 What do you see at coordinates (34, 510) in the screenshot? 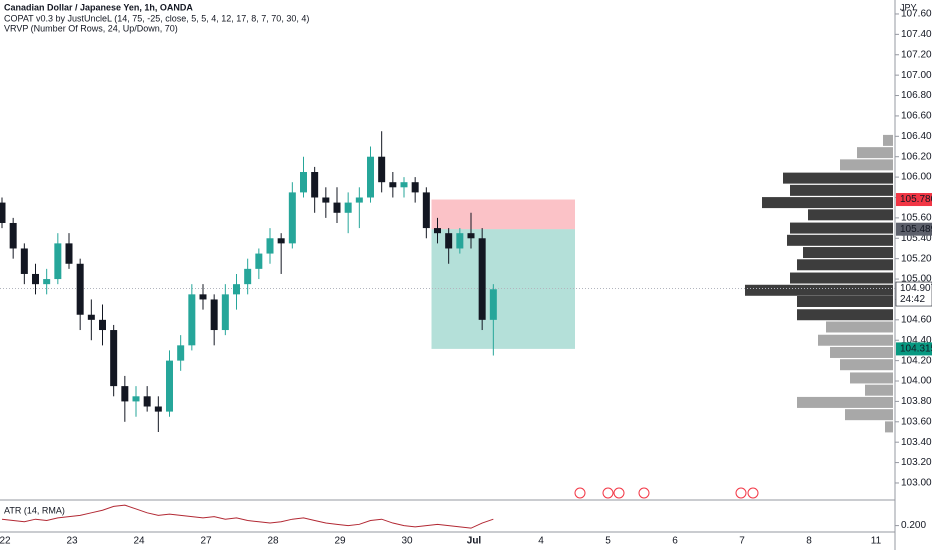
I see `atr-label: ATR (14, RMA)` at bounding box center [34, 510].